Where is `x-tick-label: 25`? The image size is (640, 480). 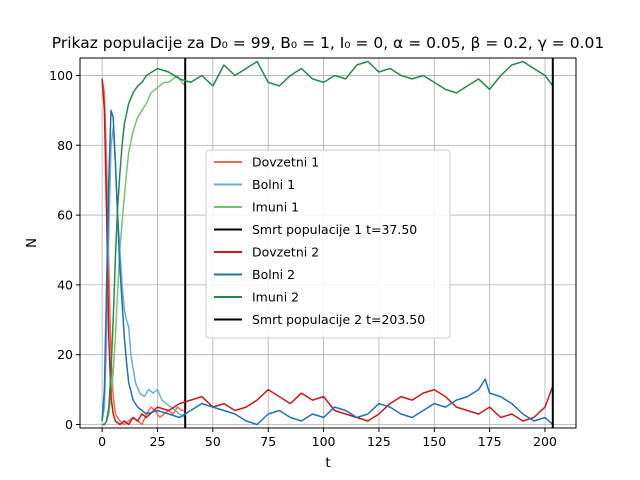 x-tick-label: 25 is located at coordinates (158, 441).